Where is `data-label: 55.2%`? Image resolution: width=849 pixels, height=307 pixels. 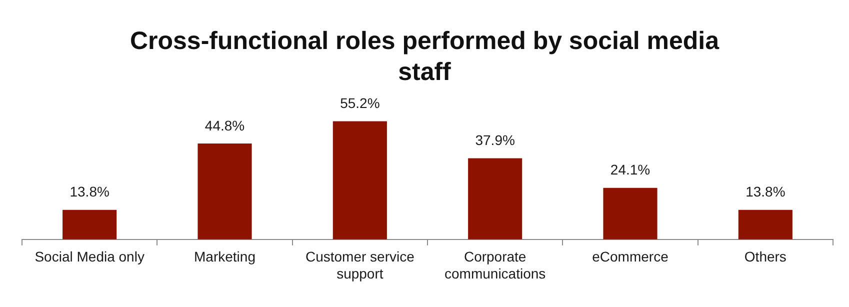
data-label: 55.2% is located at coordinates (360, 103).